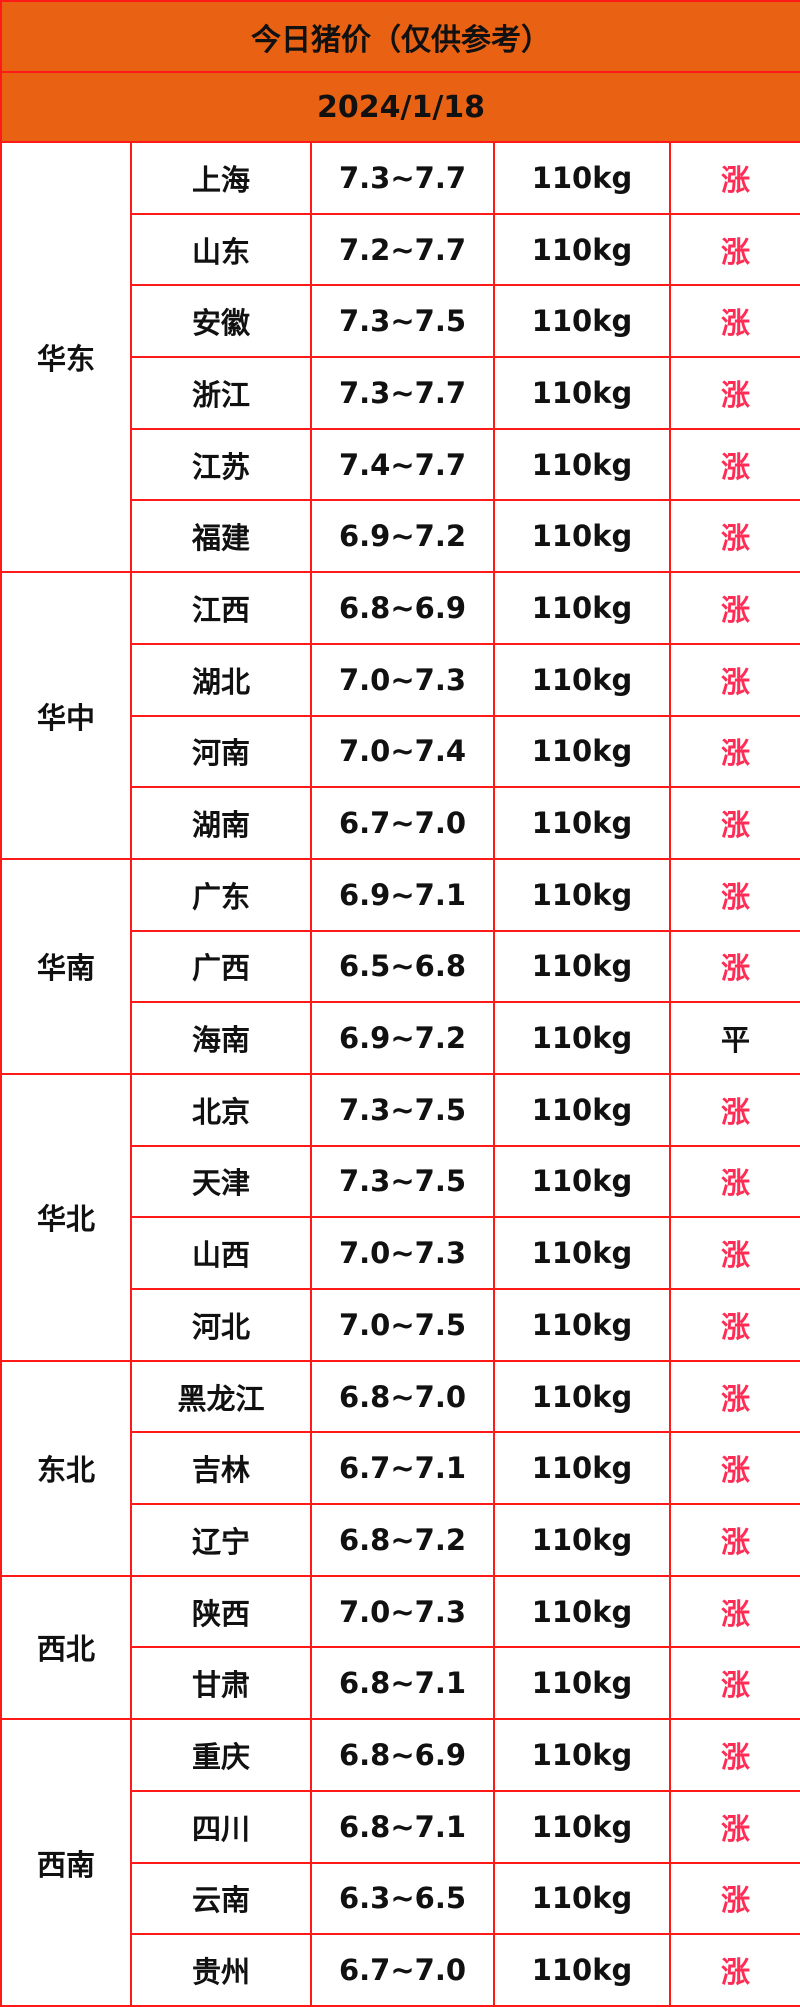 The height and width of the screenshot is (2007, 800). I want to click on table-row: 西南 重庆 6.8~6.9 110kg 涨, so click(400, 1862).